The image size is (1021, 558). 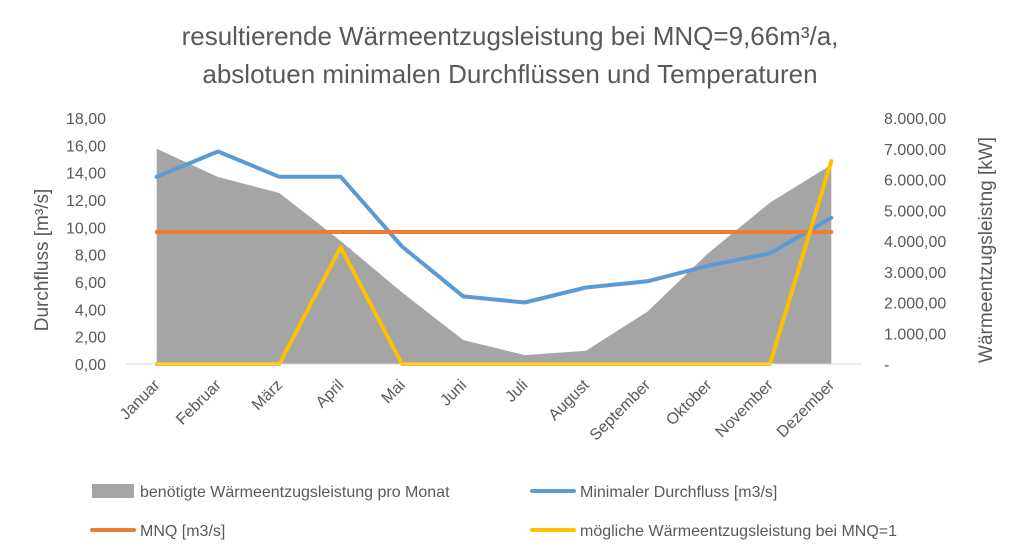 I want to click on legend-label: Minimaler Durchfluss [m3/s], so click(x=678, y=492).